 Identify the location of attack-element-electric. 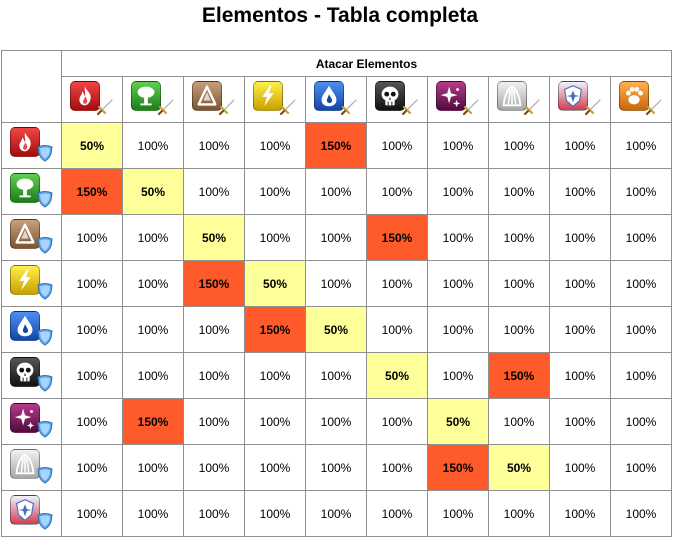
(275, 99).